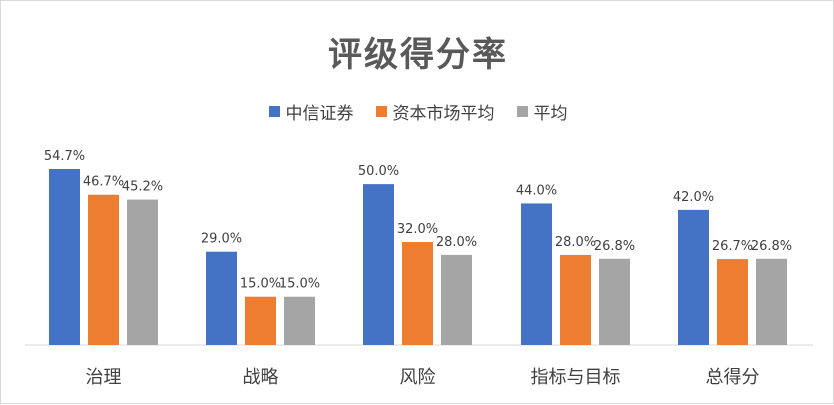  I want to click on data-label-series-1-4: 26.7%, so click(732, 246).